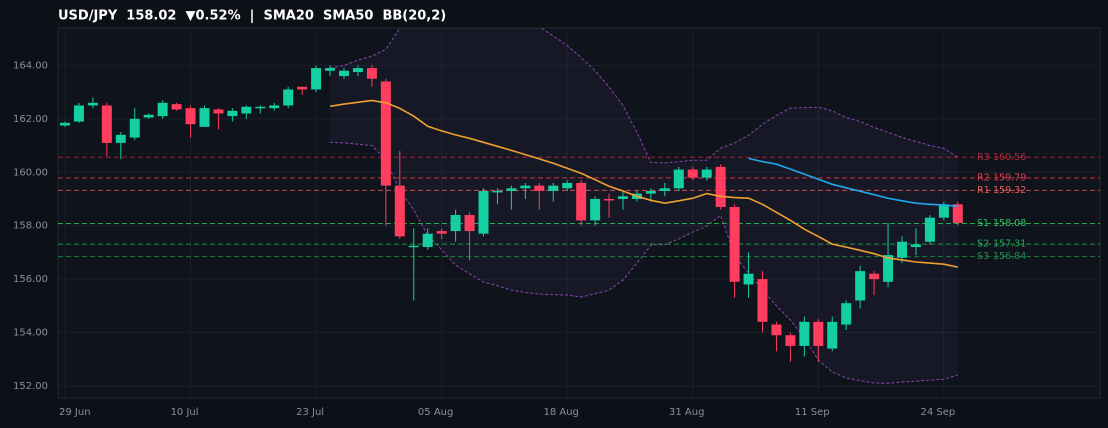 Image resolution: width=1108 pixels, height=428 pixels. I want to click on x-tick-label: 23 Jul, so click(310, 412).